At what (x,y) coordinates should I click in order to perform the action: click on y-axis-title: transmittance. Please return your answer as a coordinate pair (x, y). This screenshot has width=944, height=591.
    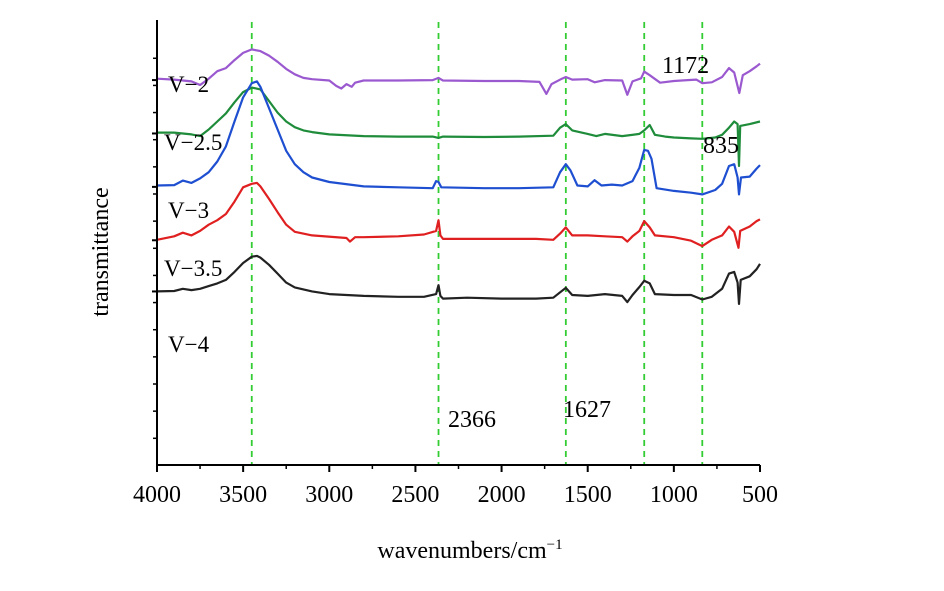
    Looking at the image, I should click on (101, 251).